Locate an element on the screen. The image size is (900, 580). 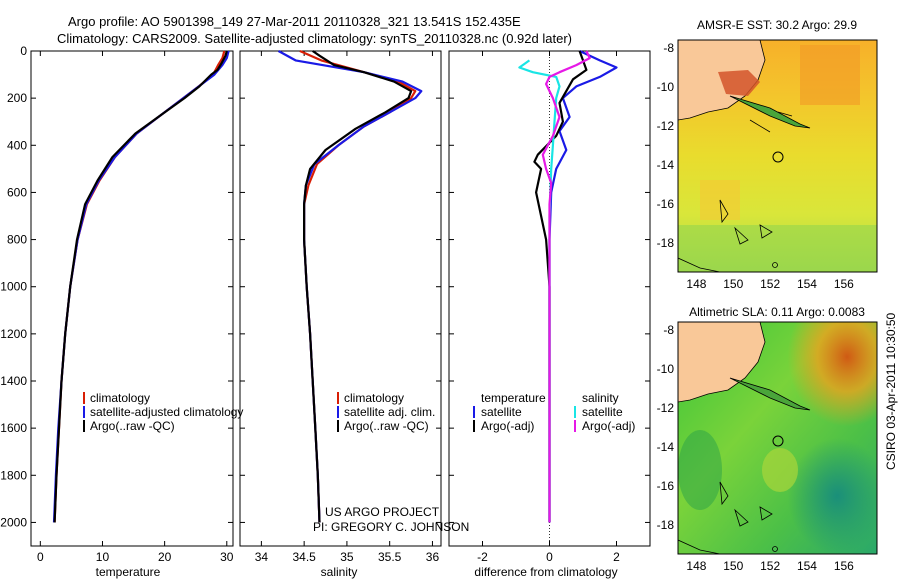
sla-map-ytick-label: -12 is located at coordinates (666, 408).